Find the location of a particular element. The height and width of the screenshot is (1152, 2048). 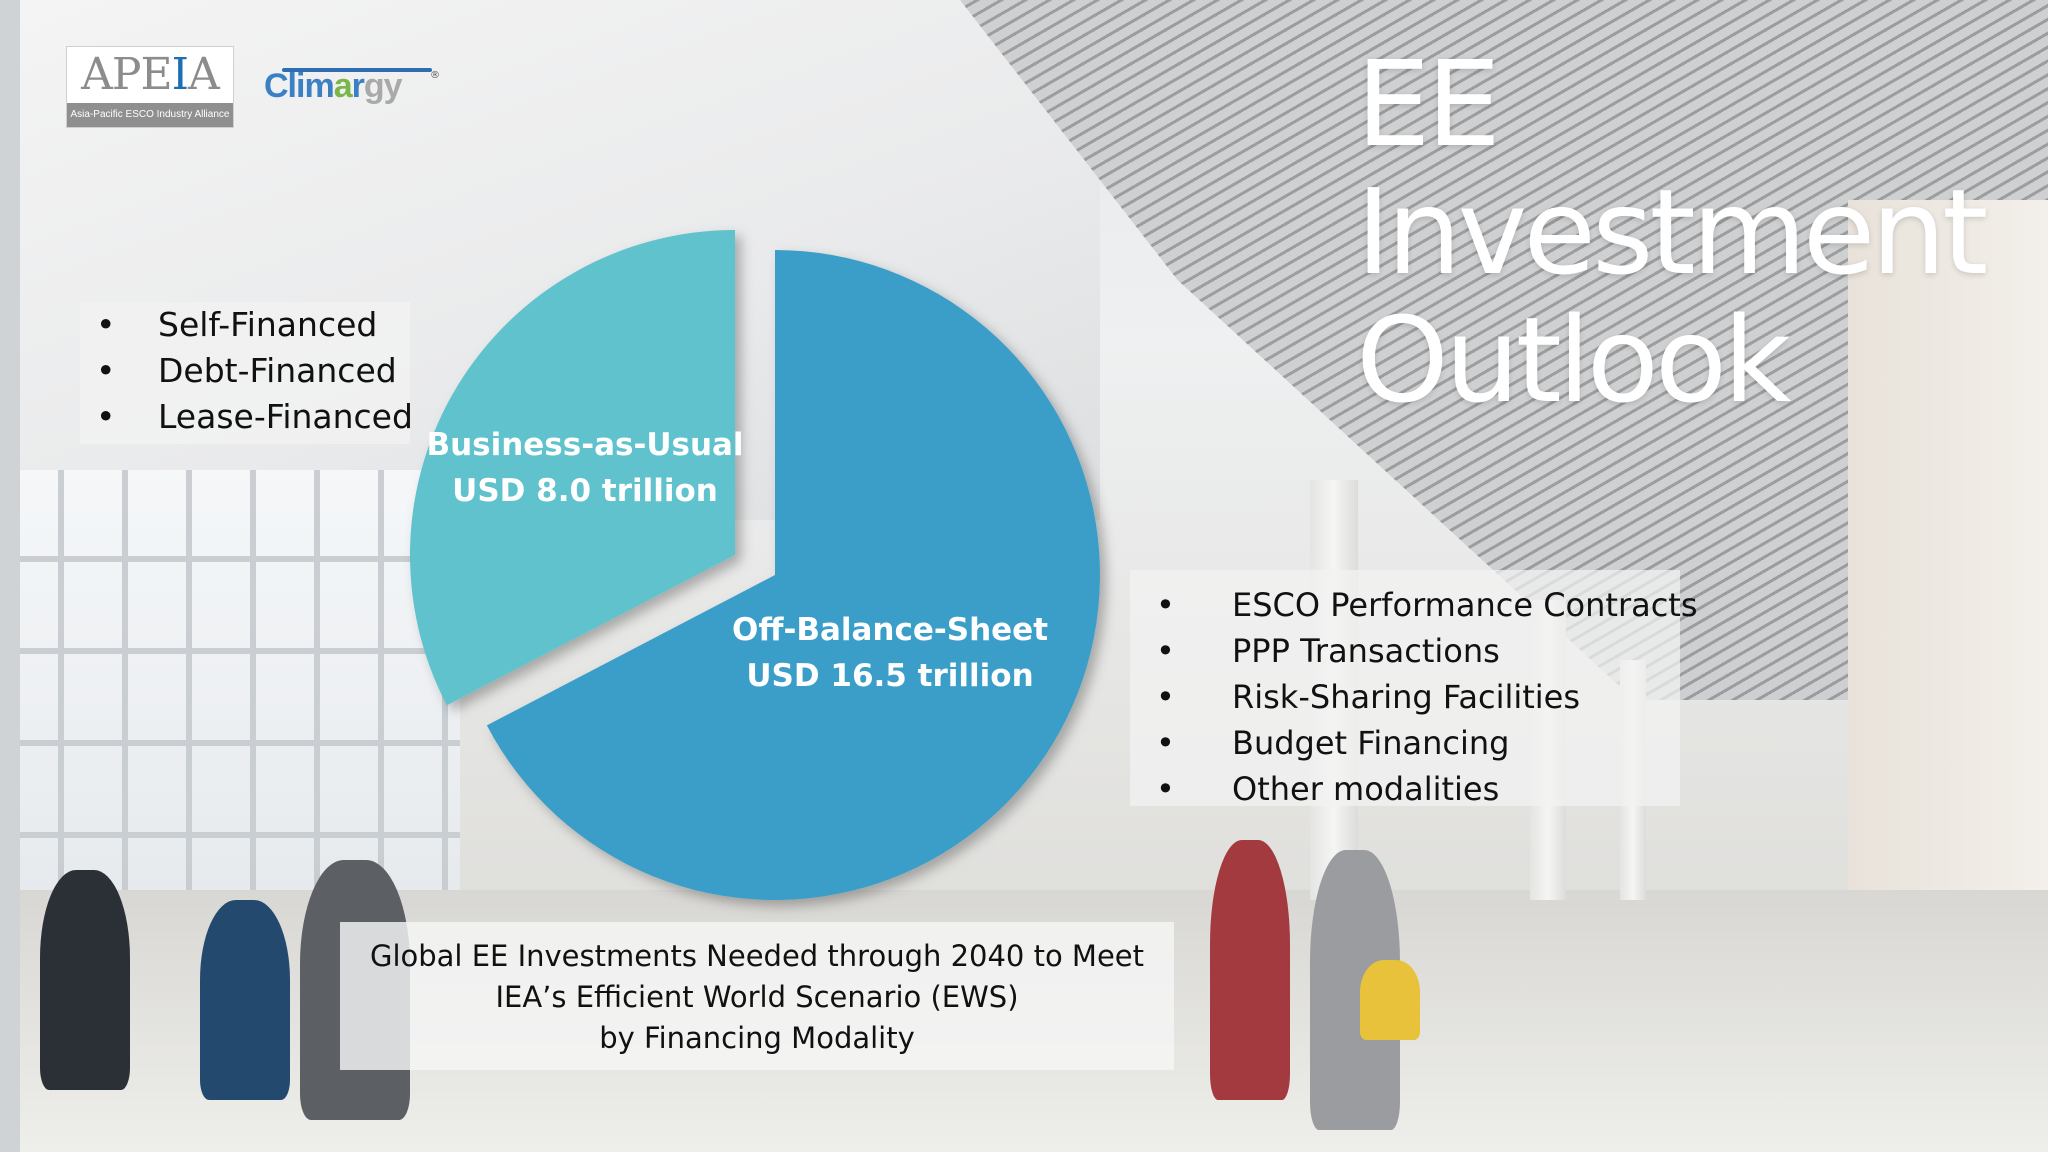

title-line: EE is located at coordinates (1428, 104).